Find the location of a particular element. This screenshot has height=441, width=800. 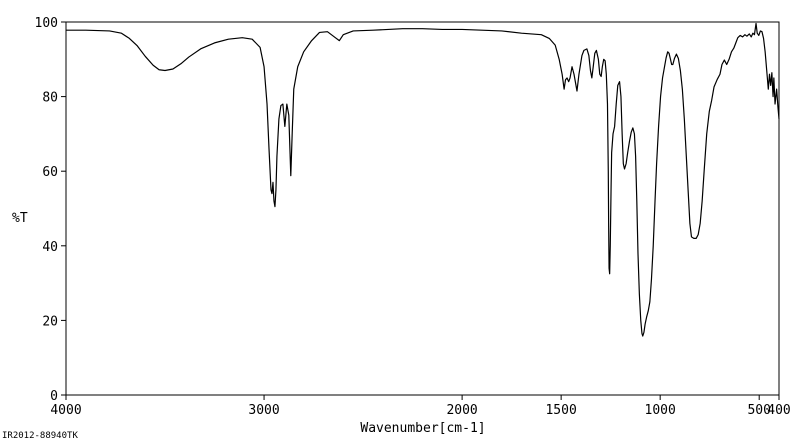

x-tick-label: 500 is located at coordinates (758, 410).